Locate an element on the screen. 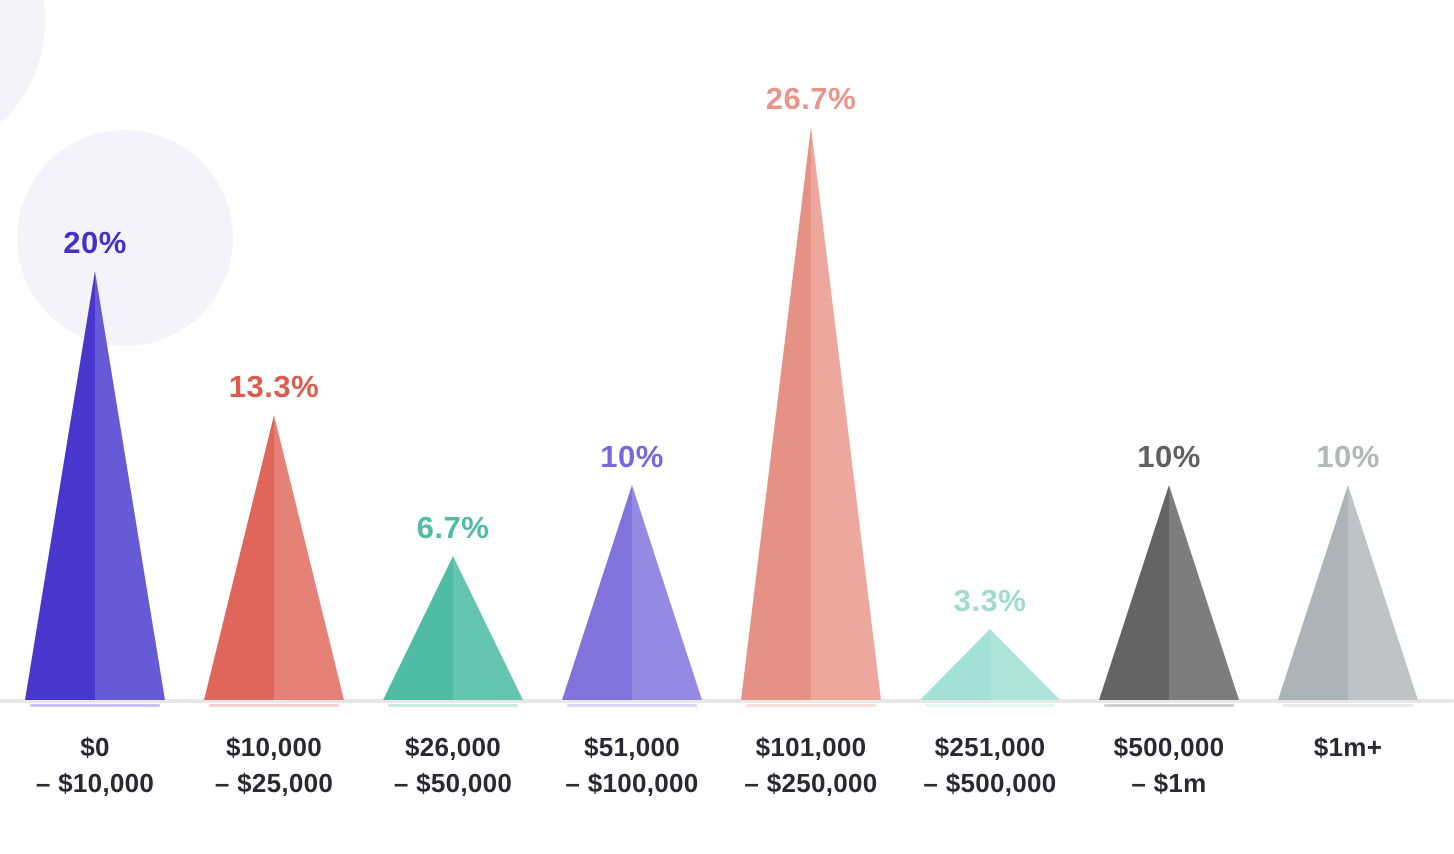 The image size is (1454, 854). value-label: 20% is located at coordinates (95, 242).